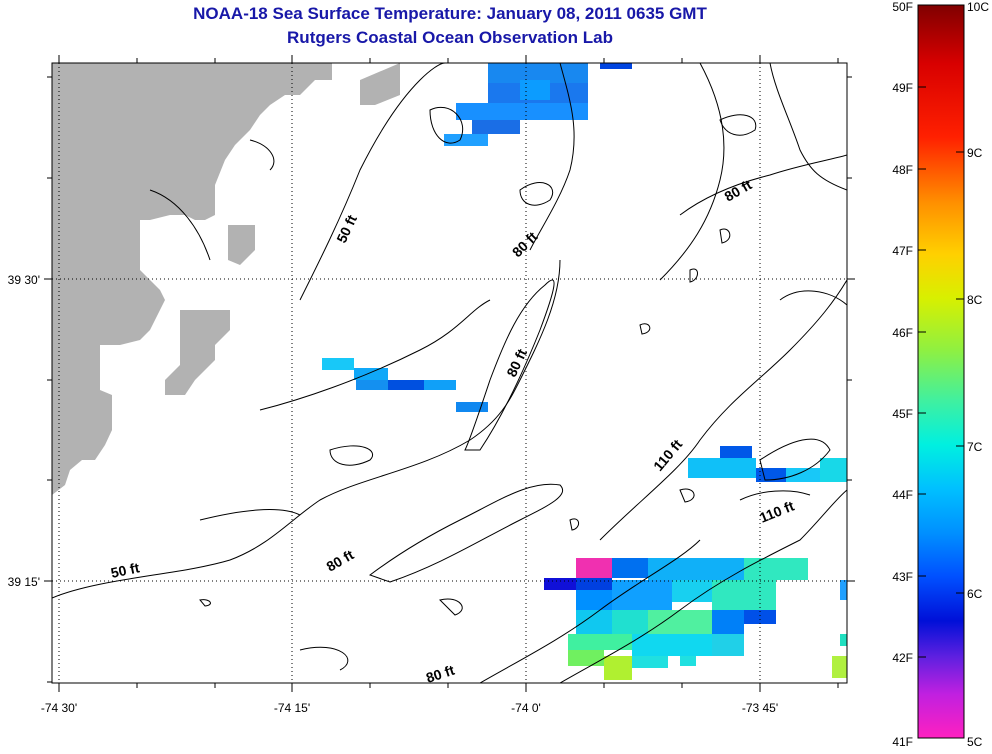 The image size is (992, 754). What do you see at coordinates (59, 708) in the screenshot?
I see `lon-tick-label: -74 30'` at bounding box center [59, 708].